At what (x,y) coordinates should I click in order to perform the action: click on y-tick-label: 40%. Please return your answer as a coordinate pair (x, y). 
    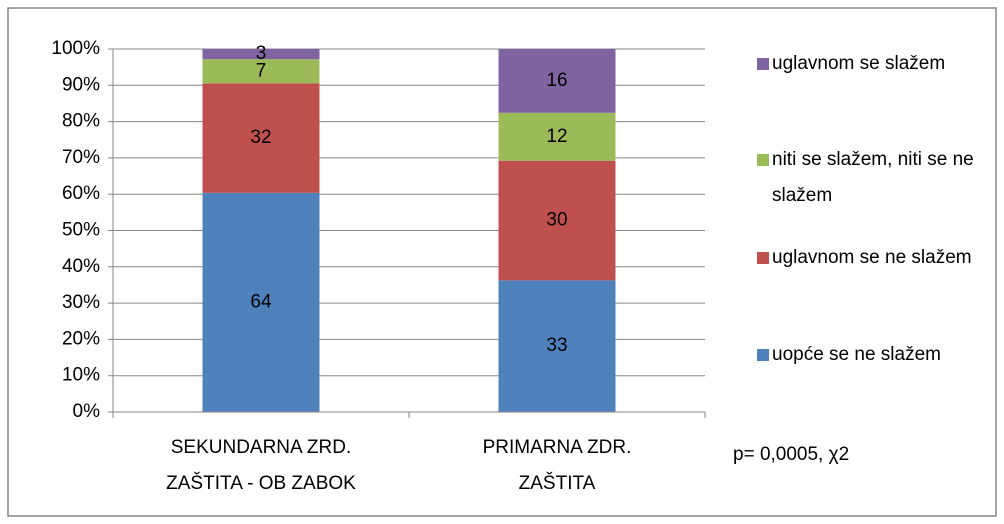
    Looking at the image, I should click on (81, 266).